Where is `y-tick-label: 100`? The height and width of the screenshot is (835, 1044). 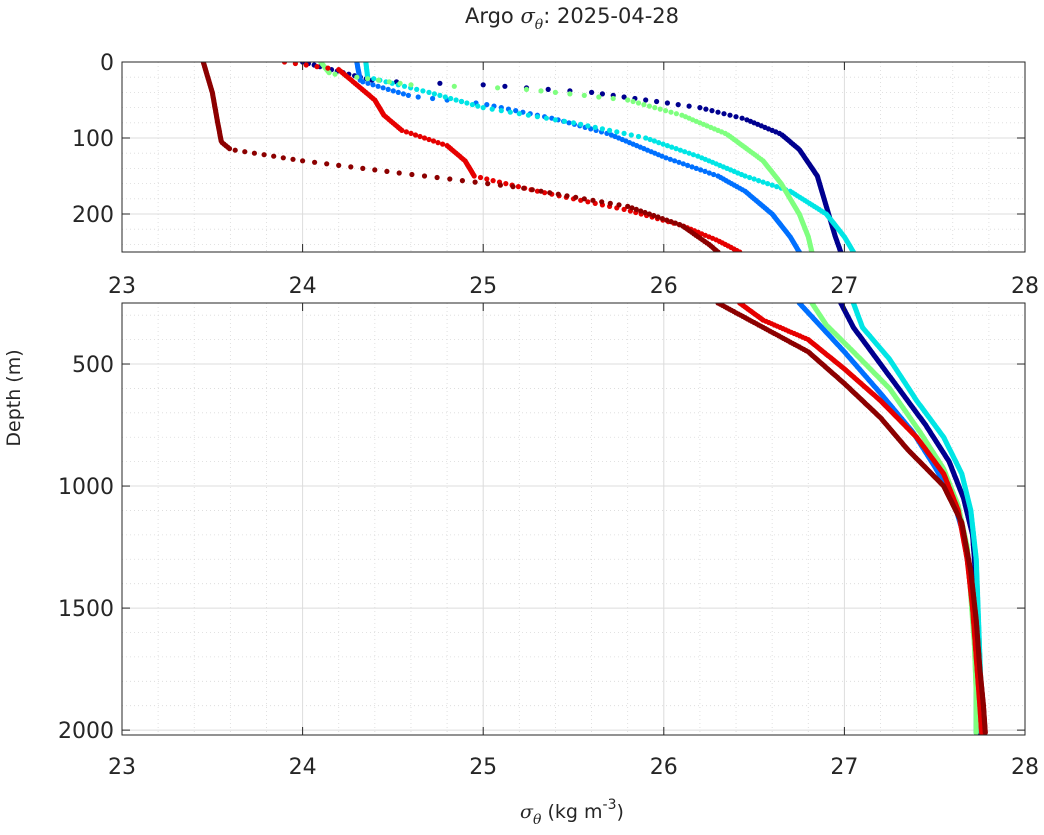
y-tick-label: 100 is located at coordinates (93, 139).